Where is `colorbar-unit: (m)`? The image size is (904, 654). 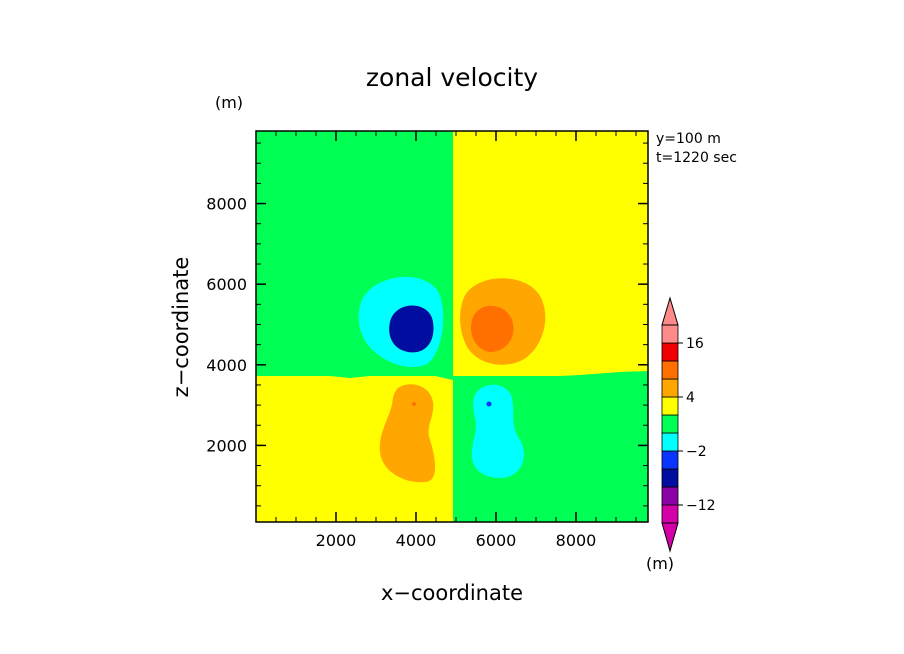
colorbar-unit: (m) is located at coordinates (660, 563).